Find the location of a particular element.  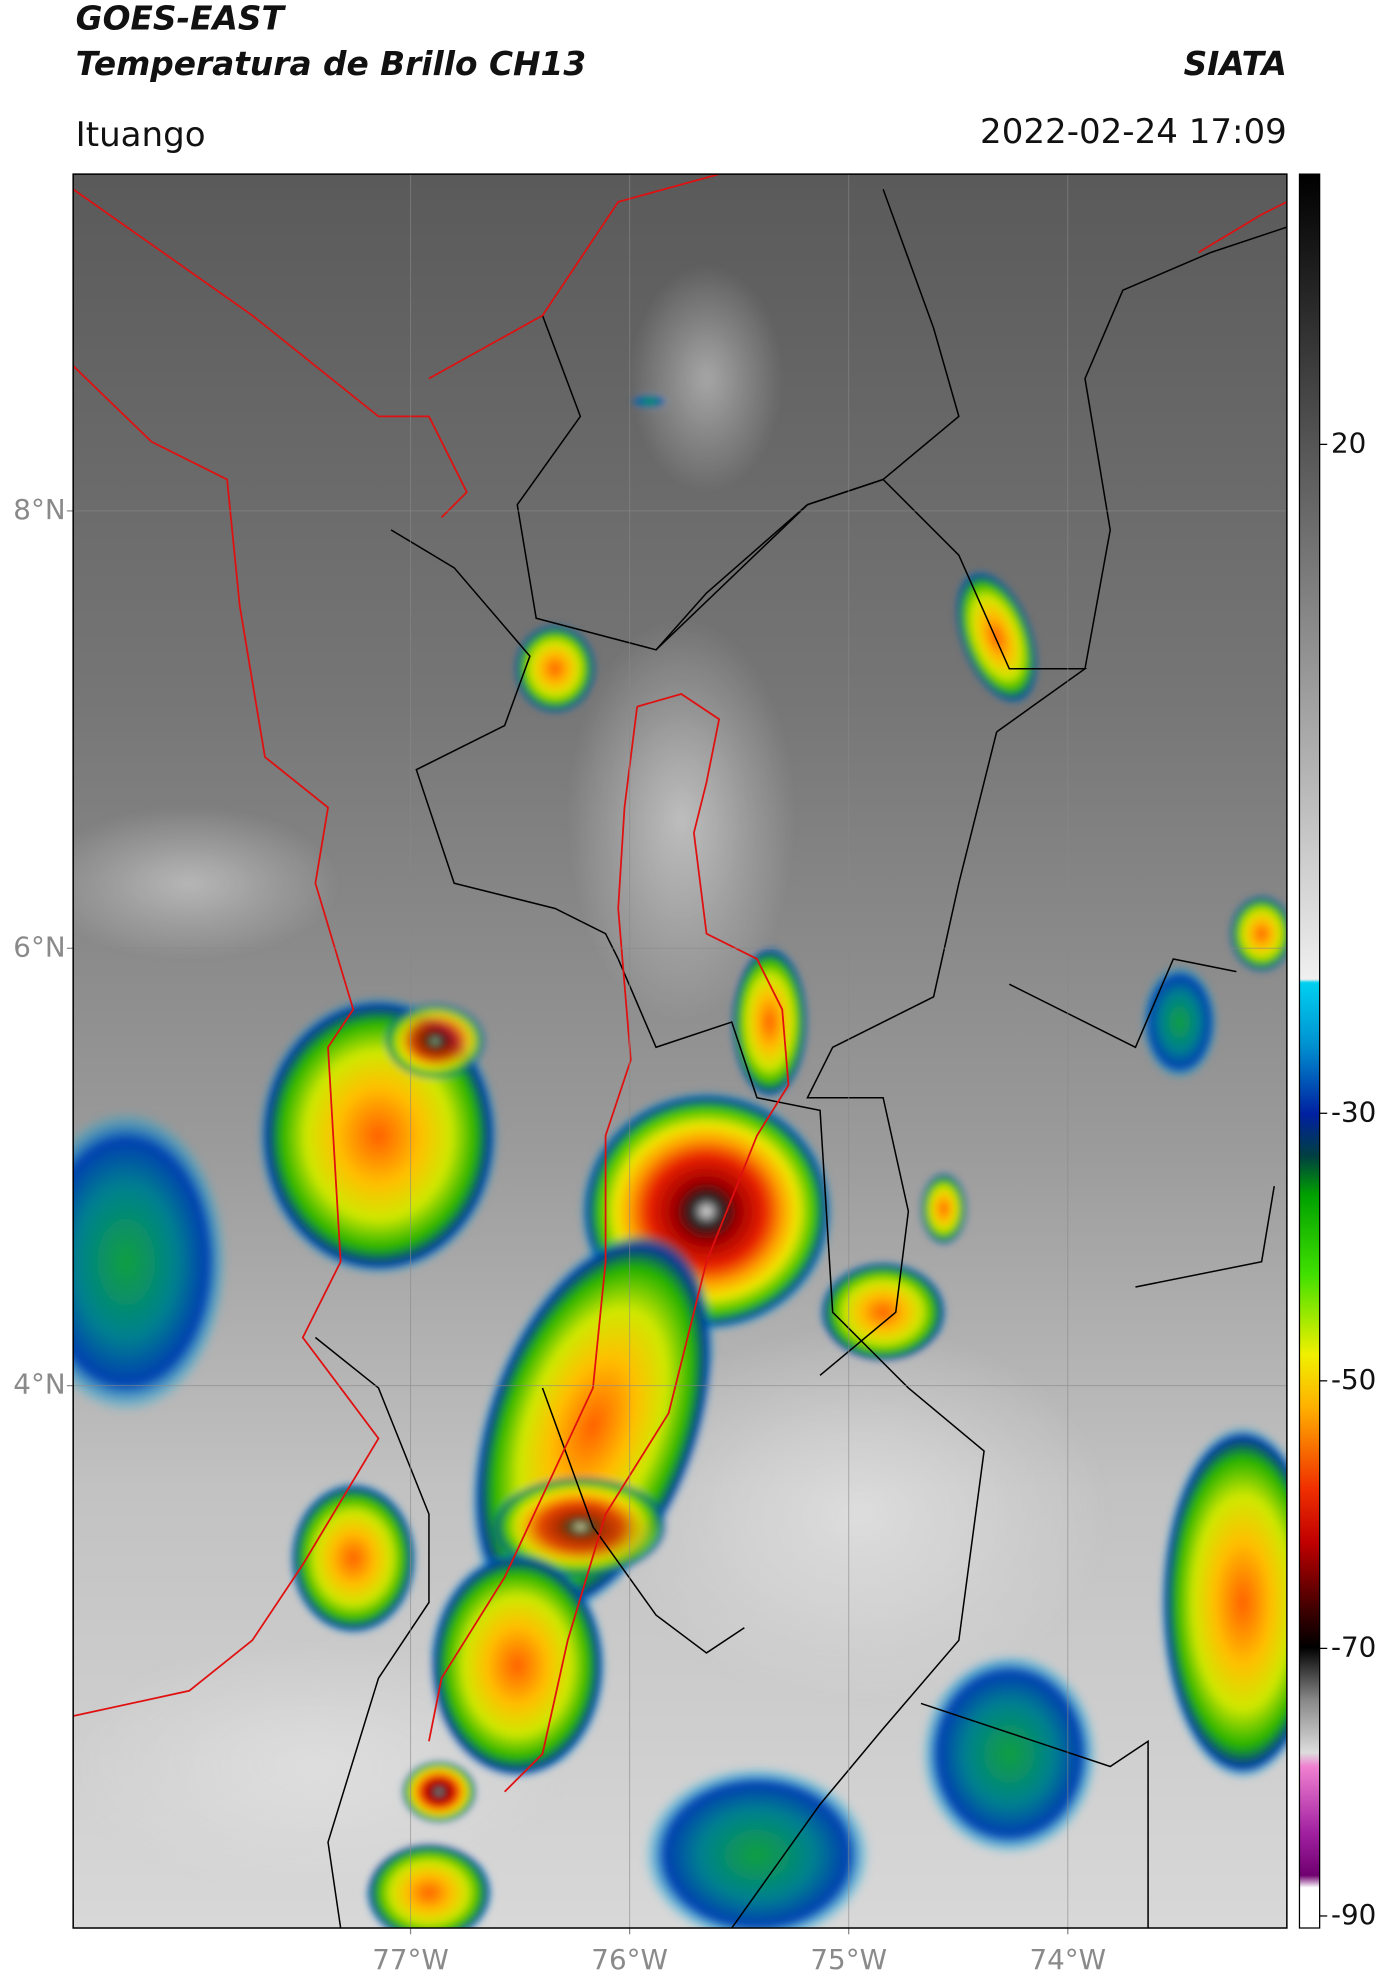

subtitle: Temperatura de Brillo CH13 is located at coordinates (331, 64).